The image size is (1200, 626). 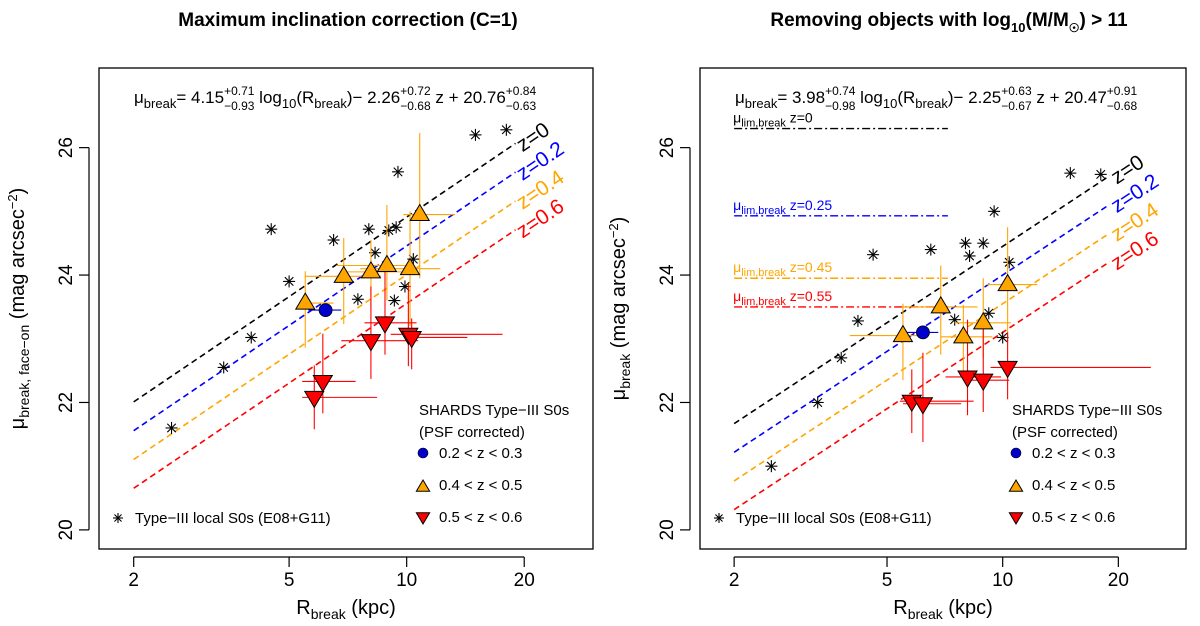 I want to click on x-tick-label: 20, so click(x=1118, y=580).